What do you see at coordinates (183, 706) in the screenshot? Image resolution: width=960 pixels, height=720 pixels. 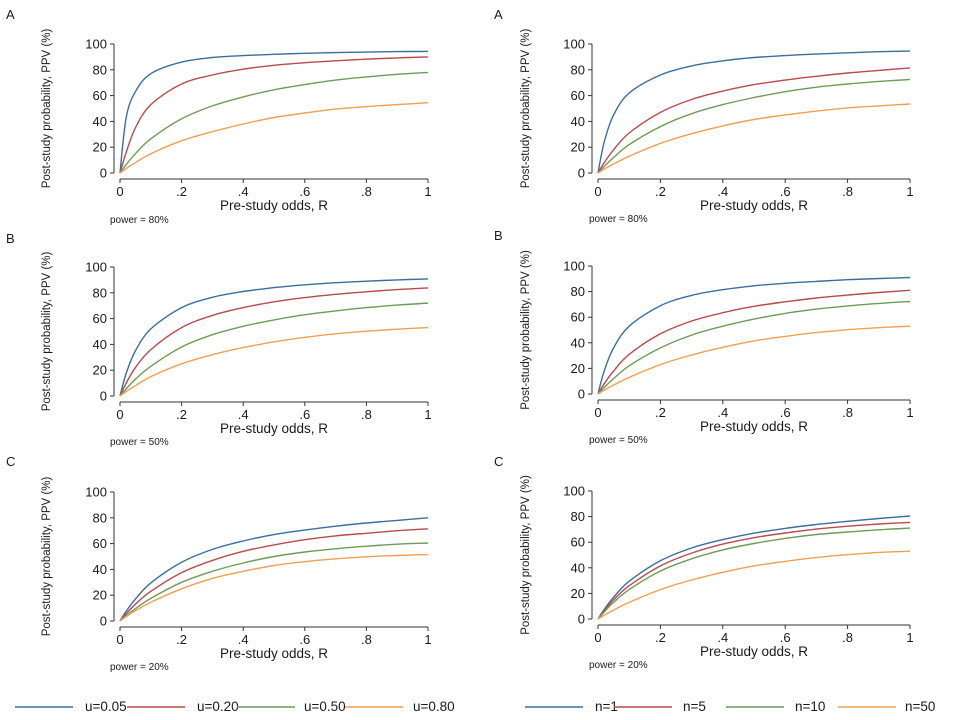 I see `legend-entry: u=0.20` at bounding box center [183, 706].